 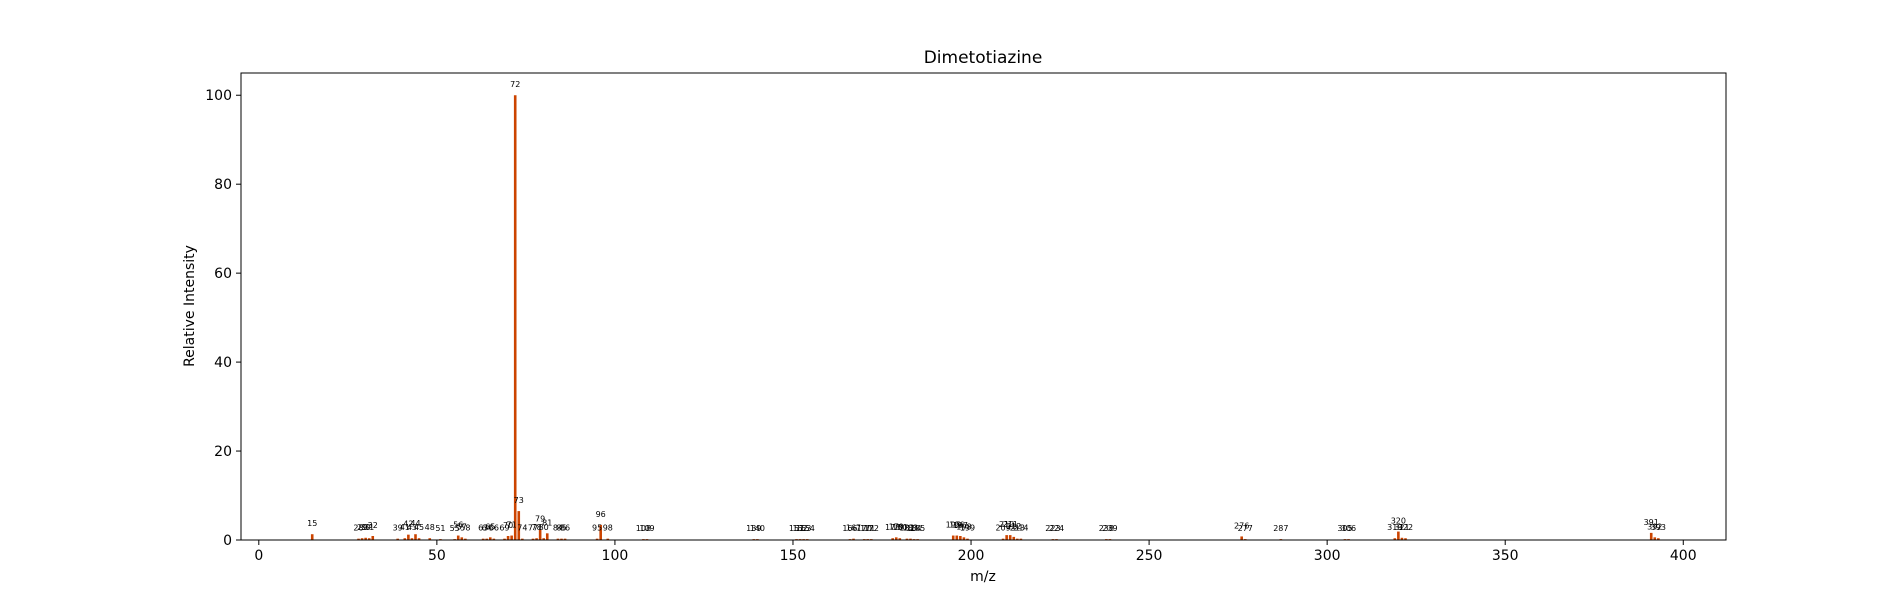 I want to click on peak-label: 391, so click(x=1651, y=522).